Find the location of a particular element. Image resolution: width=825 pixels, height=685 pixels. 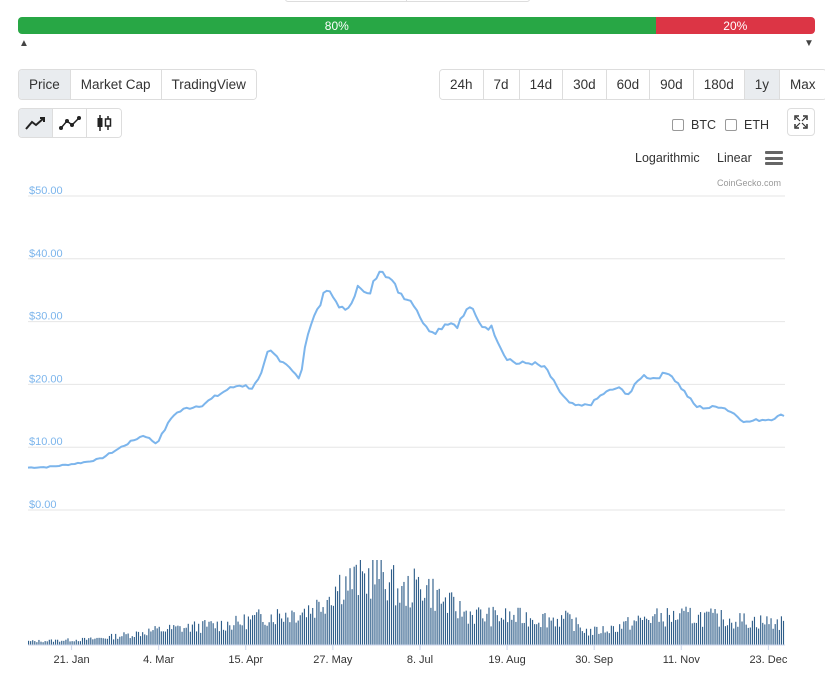

range-30d: 30d is located at coordinates (585, 84).